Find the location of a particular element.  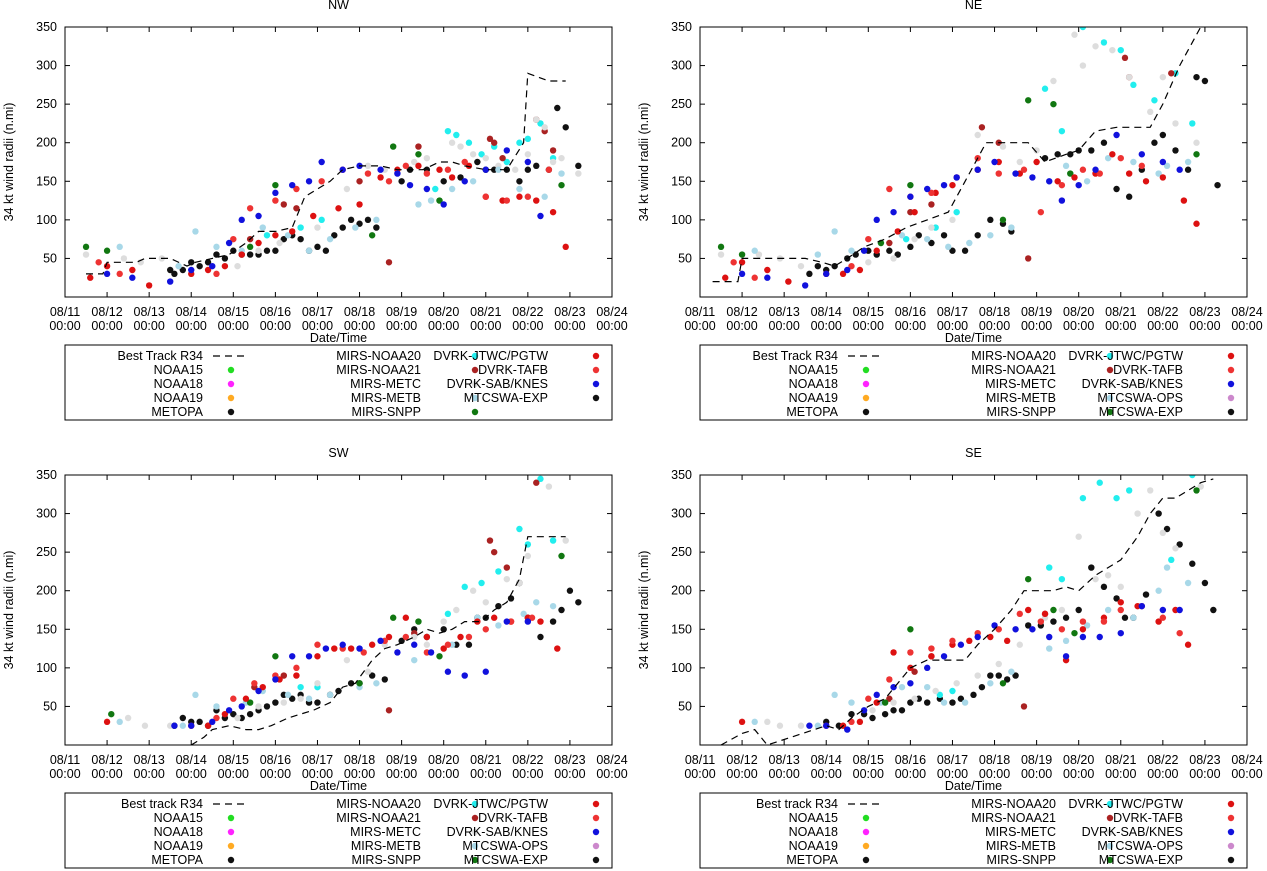

series-dvrk-tafb is located at coordinates (324, 218).